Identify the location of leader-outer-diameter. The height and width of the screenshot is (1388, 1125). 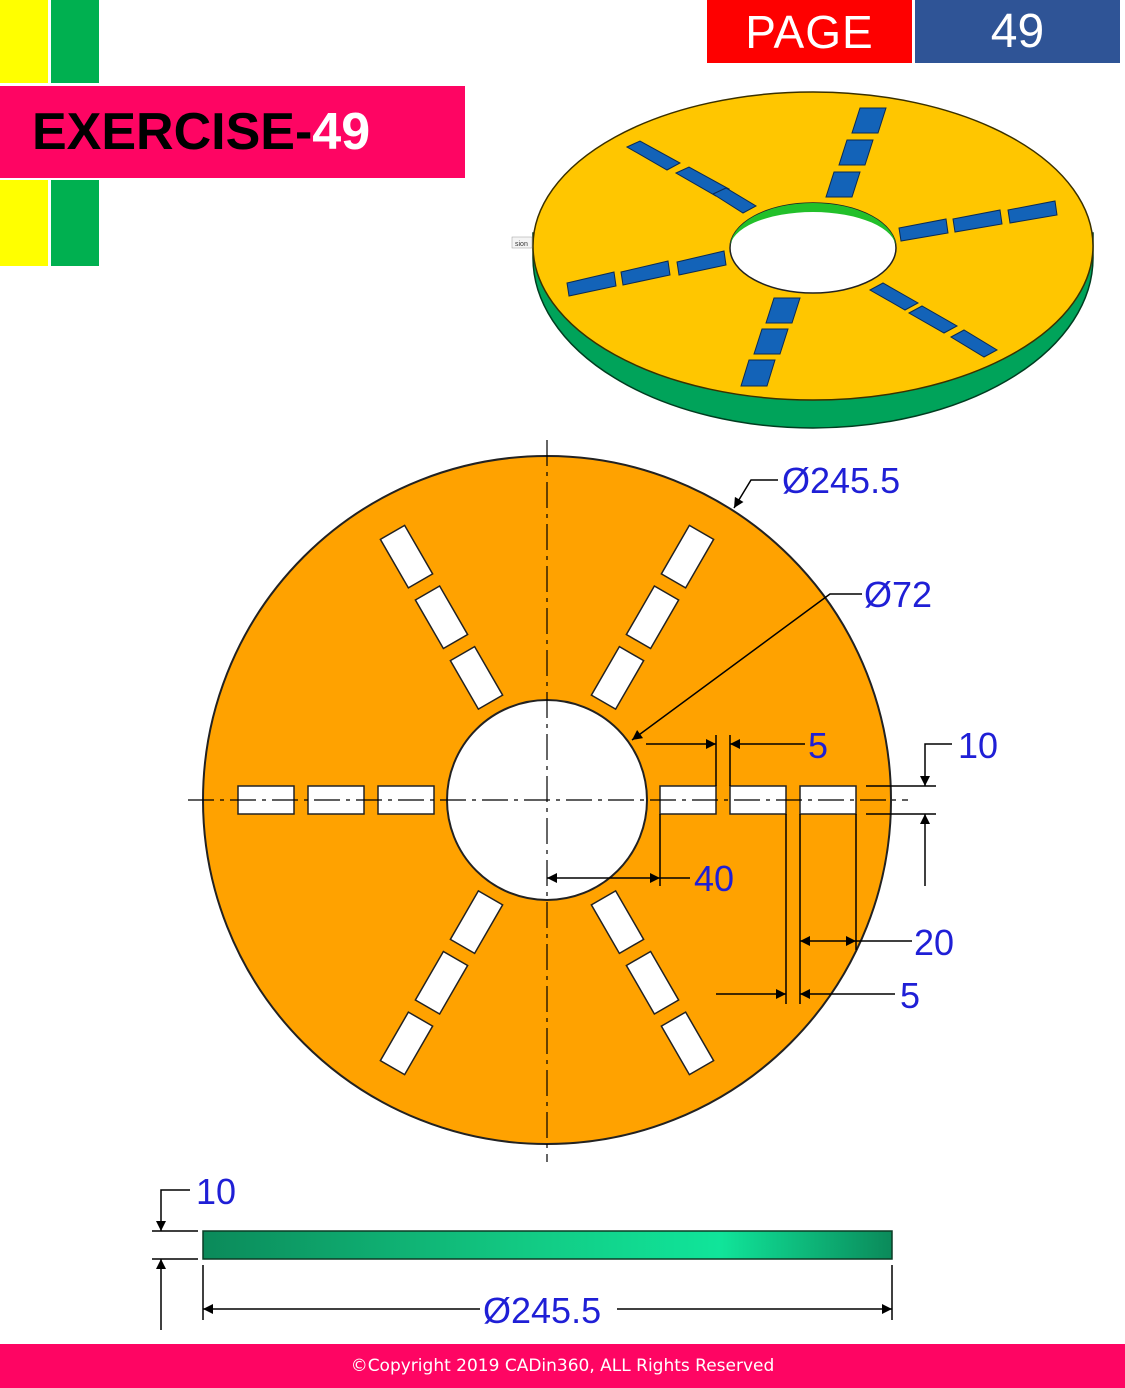
(755, 494).